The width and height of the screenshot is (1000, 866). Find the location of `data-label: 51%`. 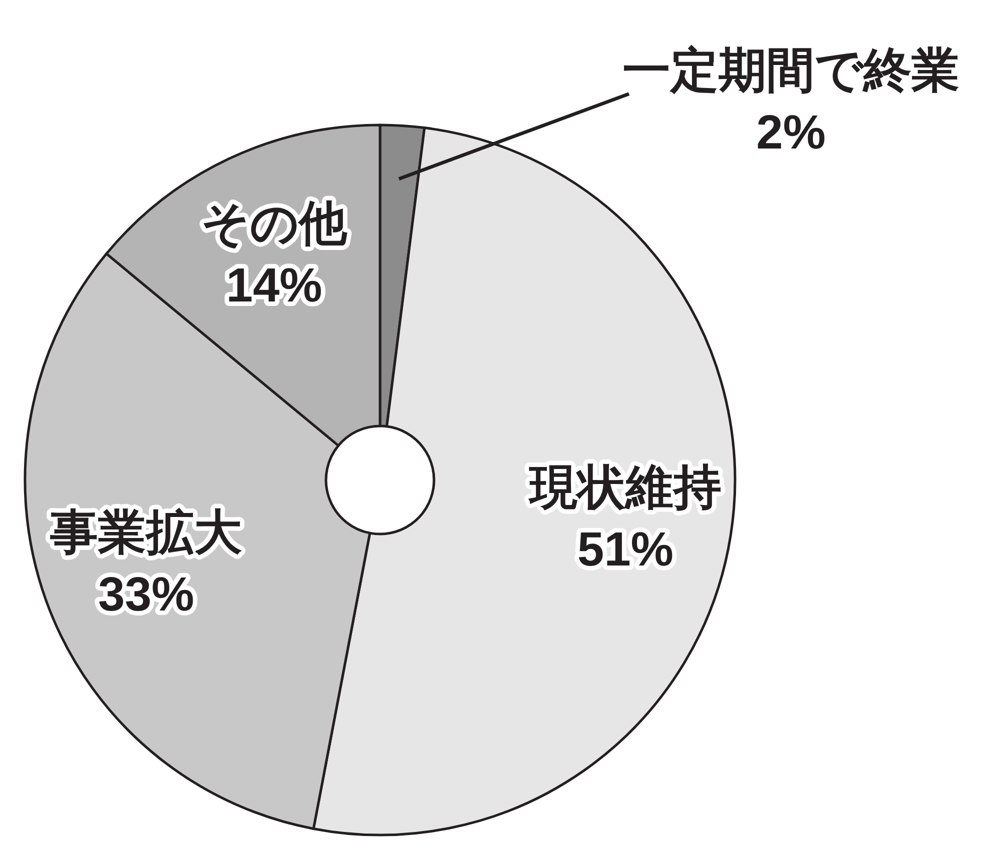

data-label: 51% is located at coordinates (625, 549).